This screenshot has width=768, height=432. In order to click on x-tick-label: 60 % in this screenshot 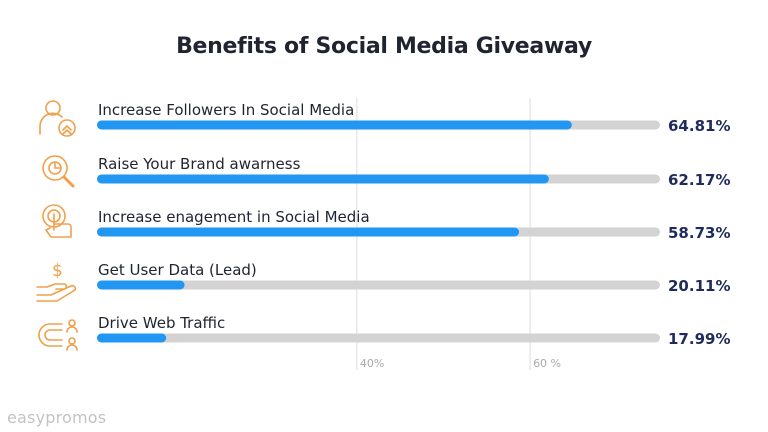, I will do `click(547, 363)`.